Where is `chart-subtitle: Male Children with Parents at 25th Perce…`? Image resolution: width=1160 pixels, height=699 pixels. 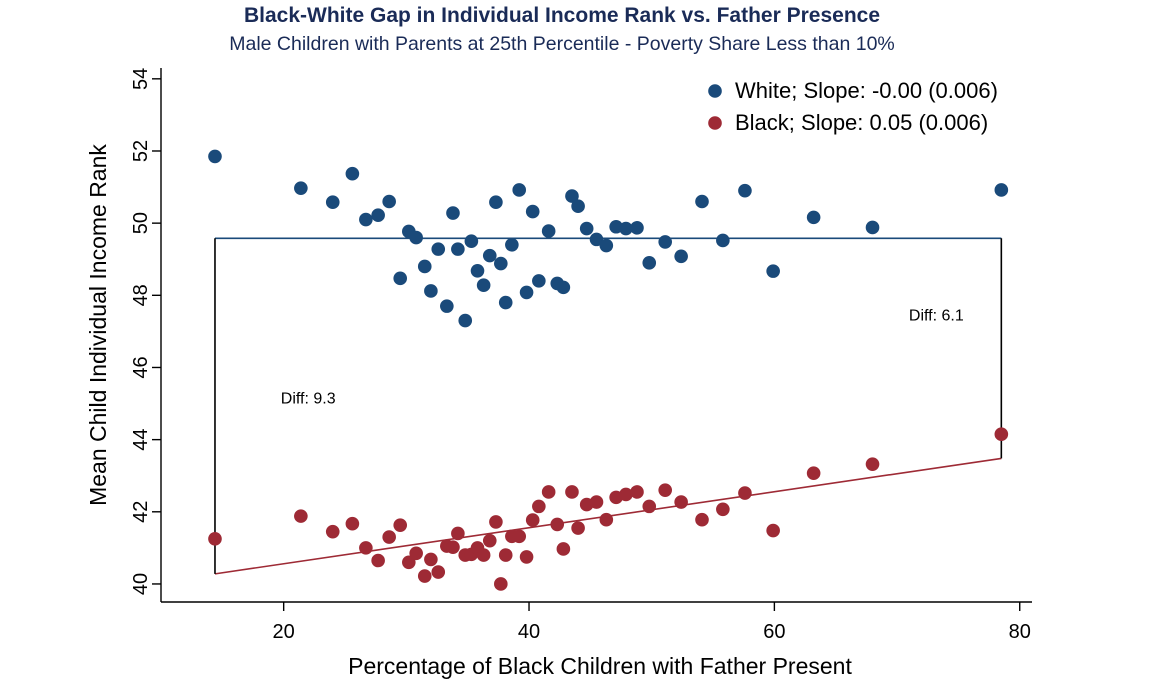
chart-subtitle: Male Children with Parents at 25th Perce… is located at coordinates (562, 44).